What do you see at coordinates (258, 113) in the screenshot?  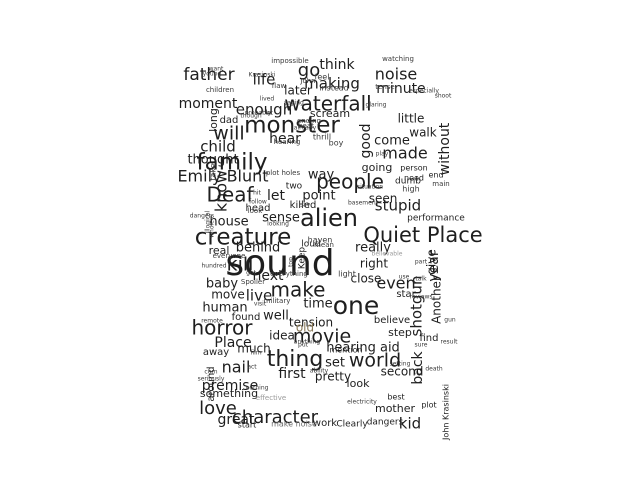 I see `word-probably: probably` at bounding box center [258, 113].